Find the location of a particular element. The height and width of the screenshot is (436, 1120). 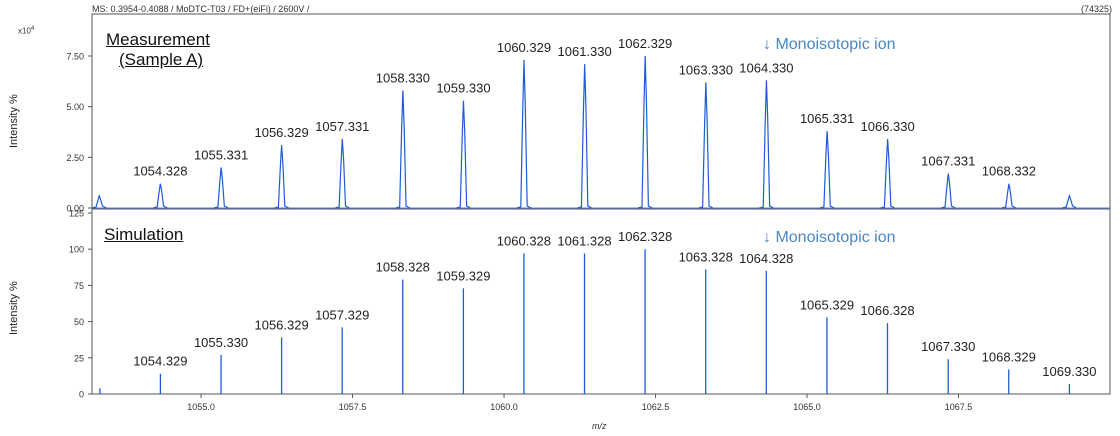

peak-label: 1054.328 is located at coordinates (160, 171).